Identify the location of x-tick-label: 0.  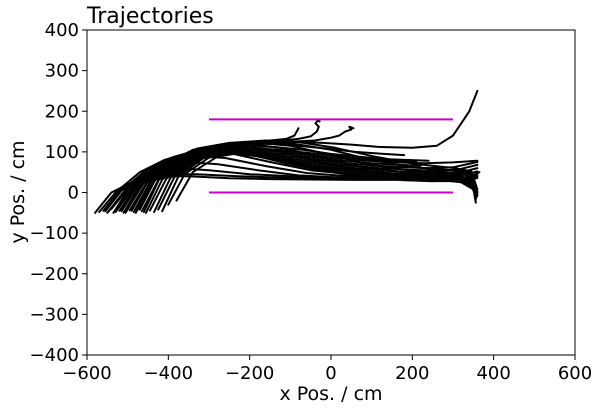
(330, 373).